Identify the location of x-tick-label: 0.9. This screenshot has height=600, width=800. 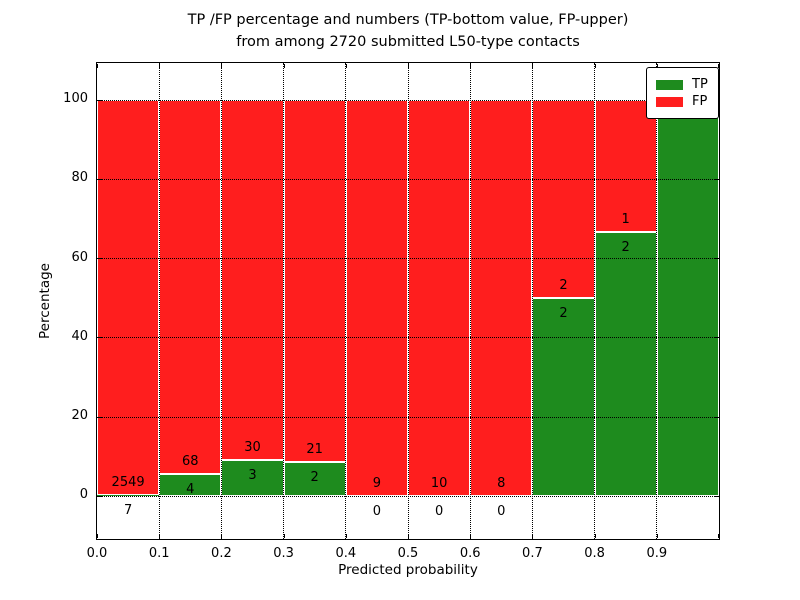
(657, 553).